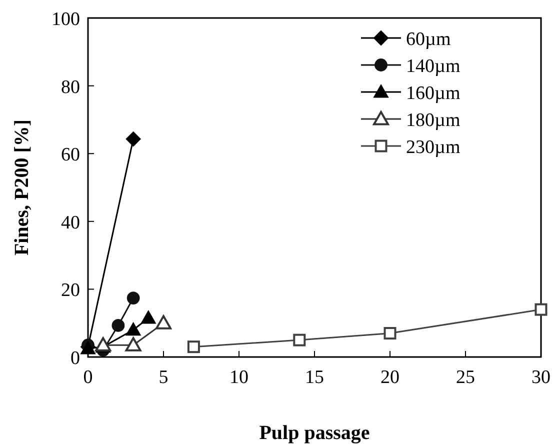 The width and height of the screenshot is (555, 447). I want to click on y-tick-label: 100, so click(66, 19).